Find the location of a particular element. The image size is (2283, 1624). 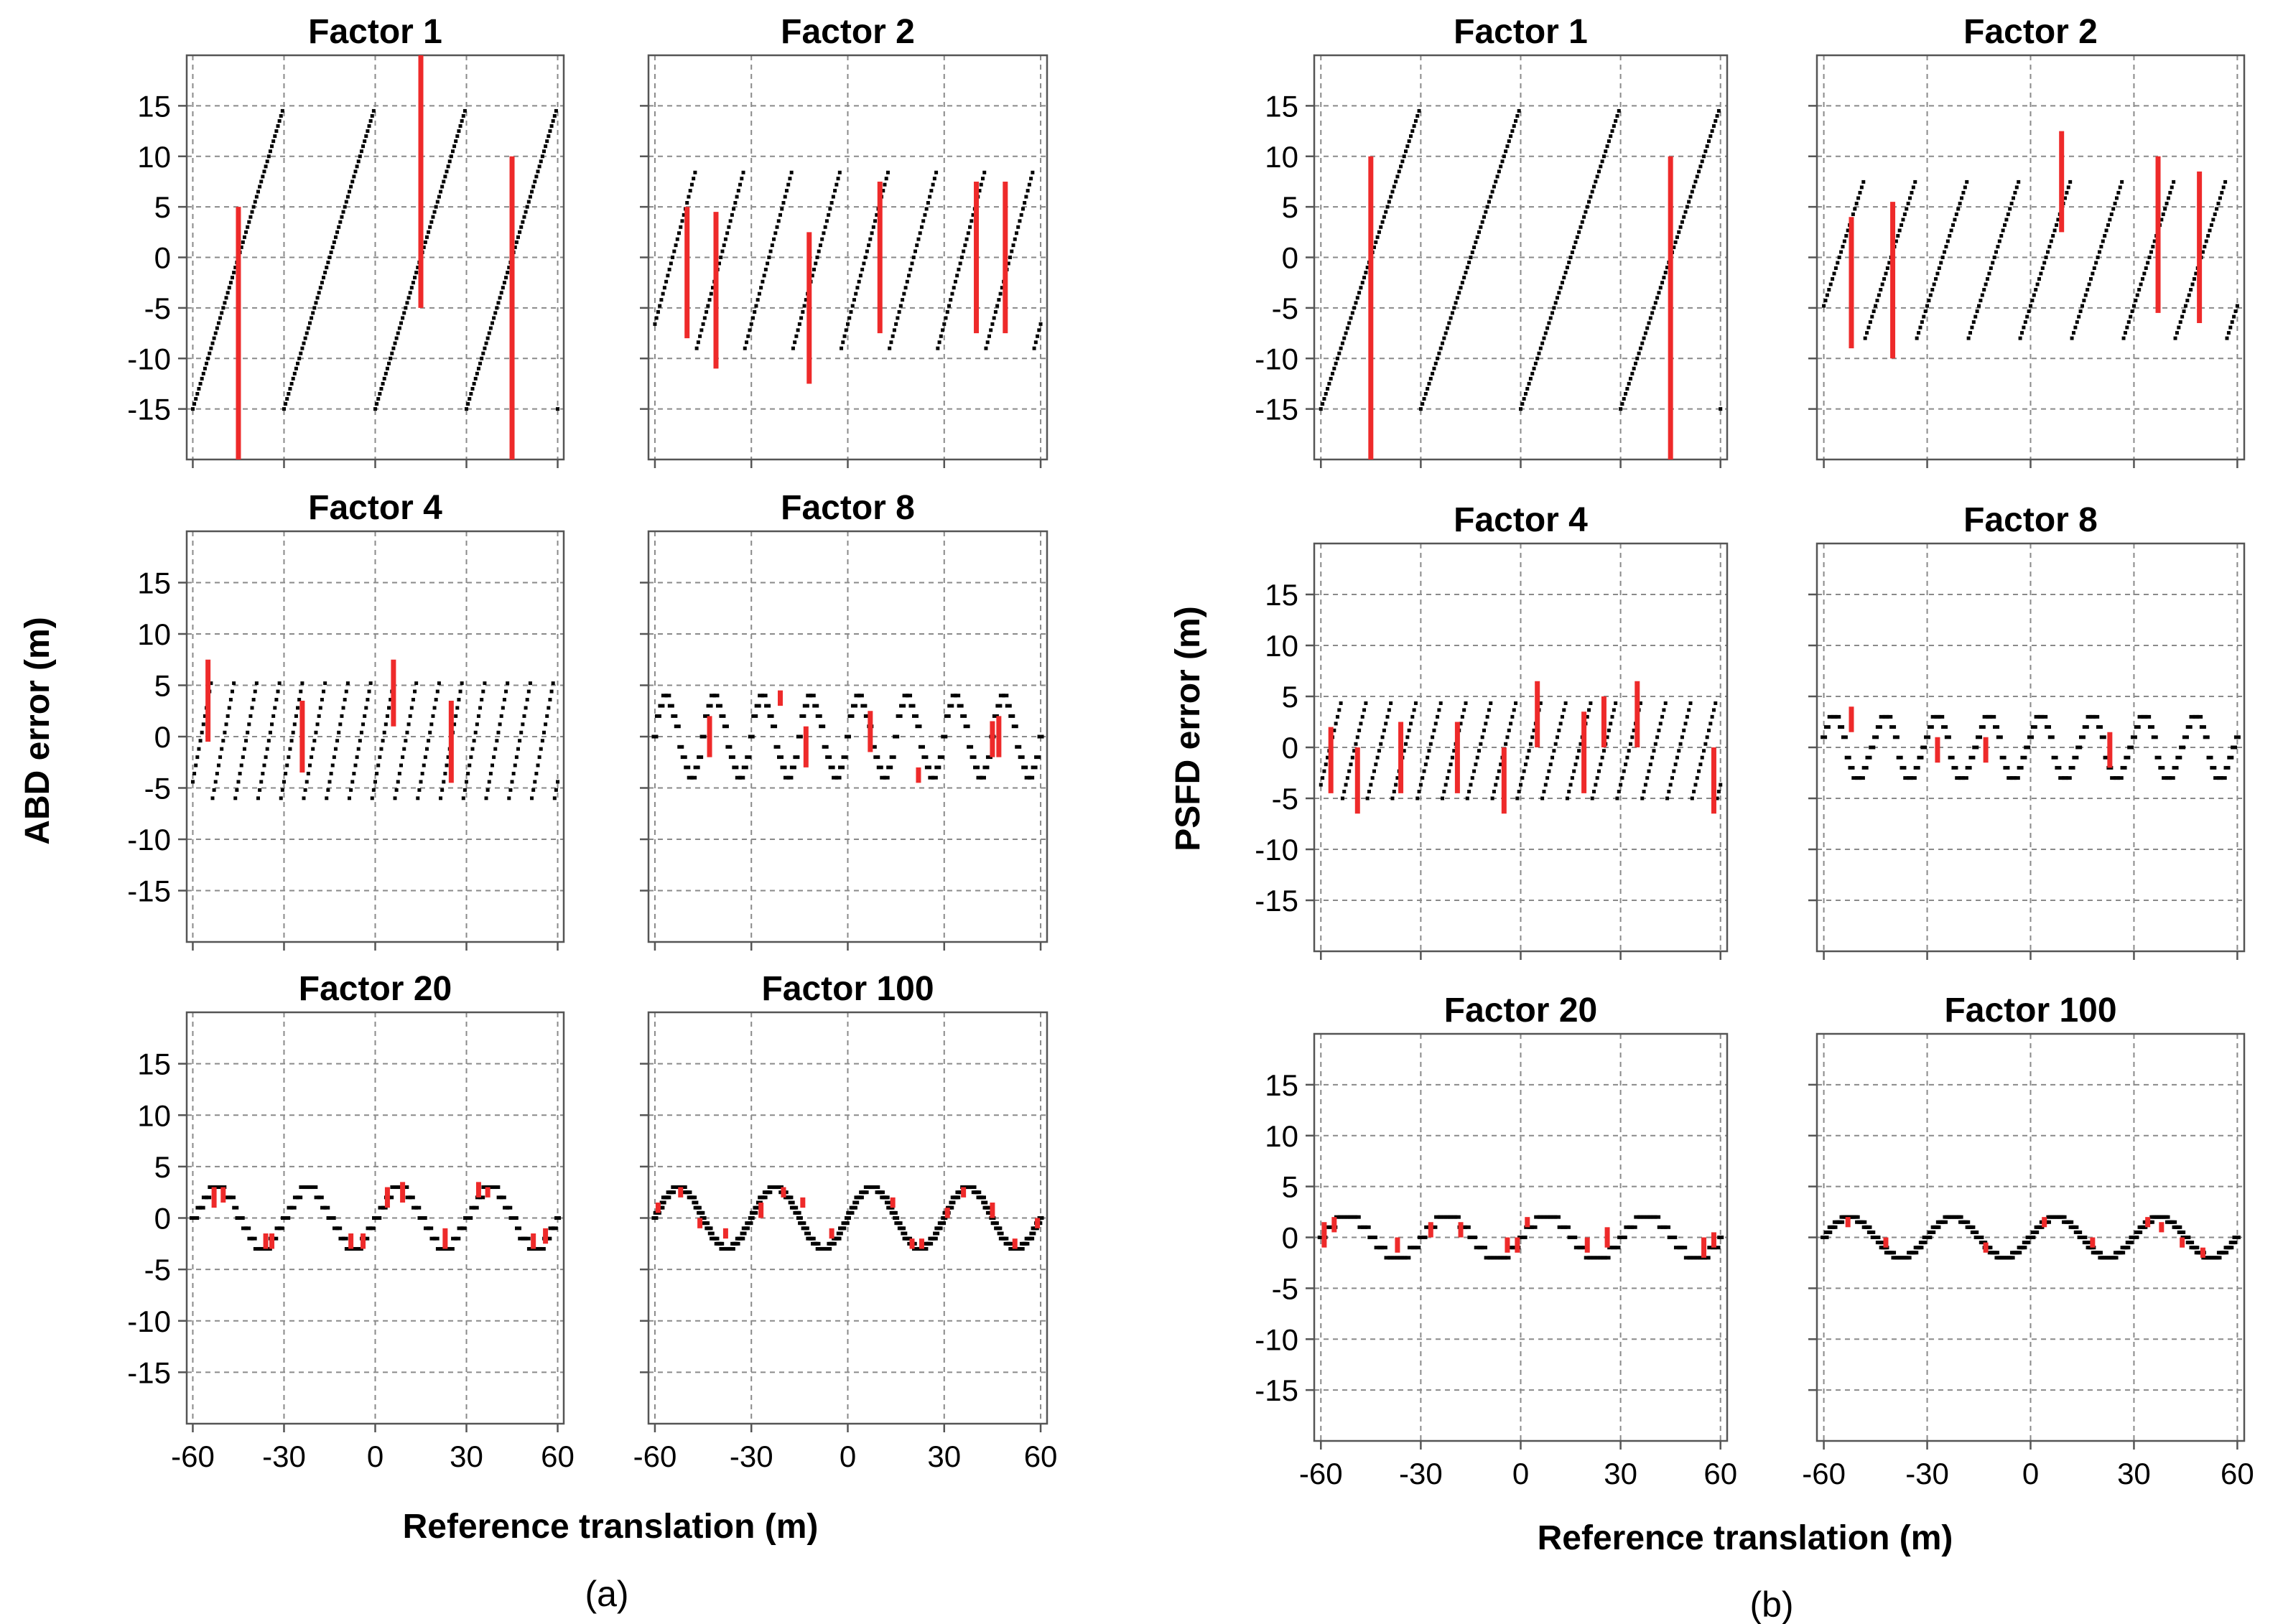

panel-a-f8: Factor 8 is located at coordinates (844, 720).